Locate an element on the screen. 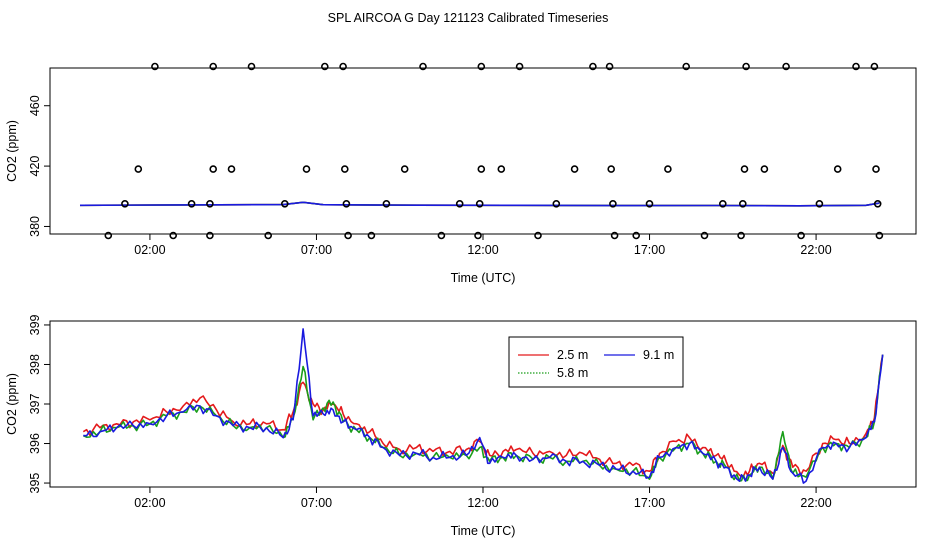 The width and height of the screenshot is (936, 545). baseline-9-1m is located at coordinates (479, 204).